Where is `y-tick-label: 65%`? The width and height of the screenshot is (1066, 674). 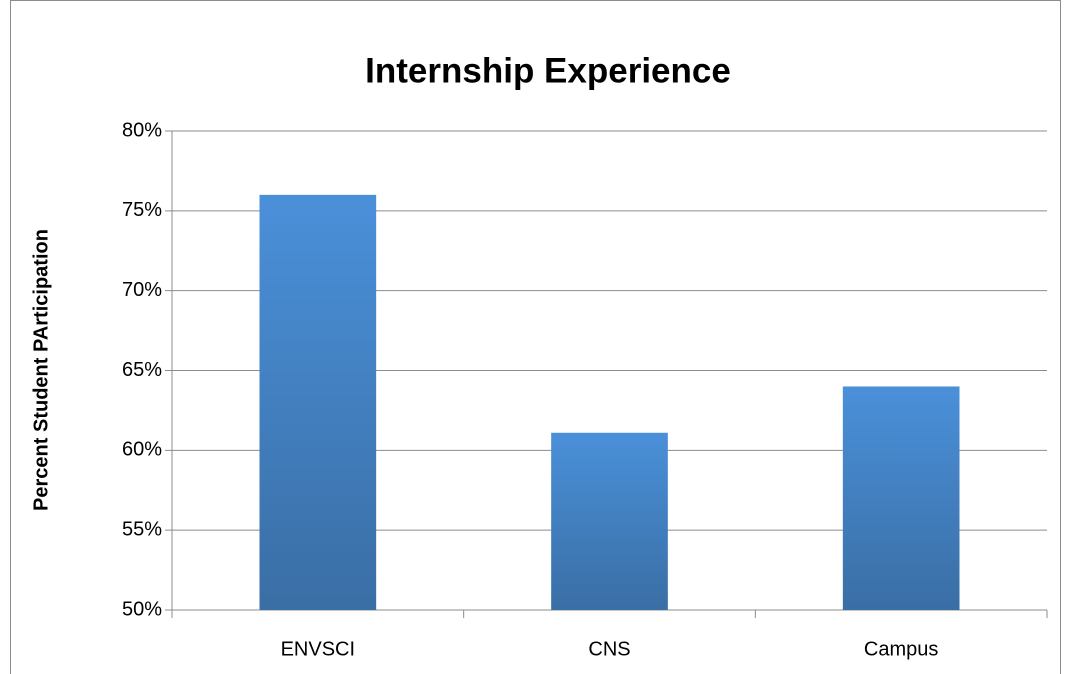
y-tick-label: 65% is located at coordinates (142, 370).